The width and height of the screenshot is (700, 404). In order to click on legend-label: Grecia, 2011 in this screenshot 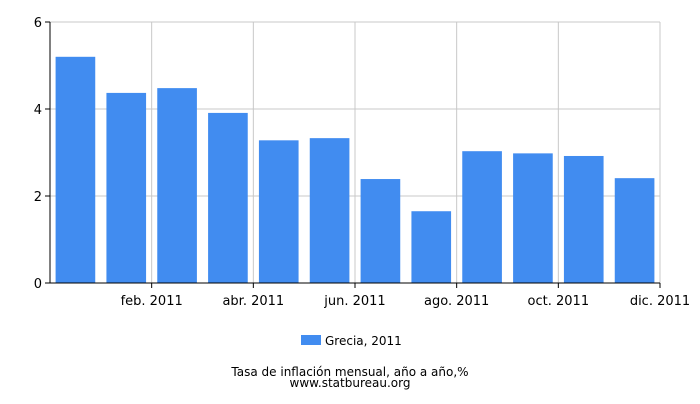, I will do `click(363, 341)`.